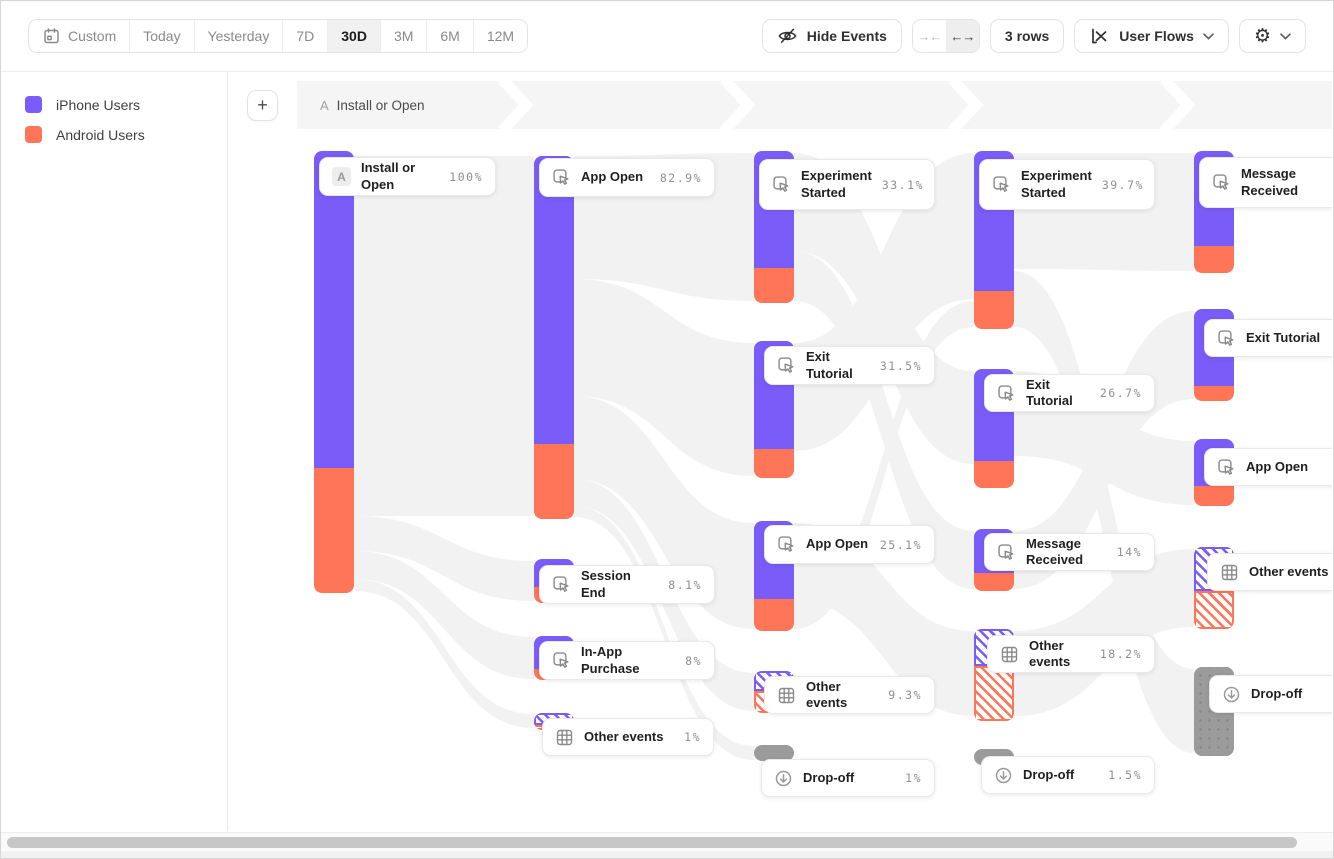 The image size is (1334, 859). What do you see at coordinates (1068, 775) in the screenshot?
I see `flow-node-card: Drop-off 1.5%` at bounding box center [1068, 775].